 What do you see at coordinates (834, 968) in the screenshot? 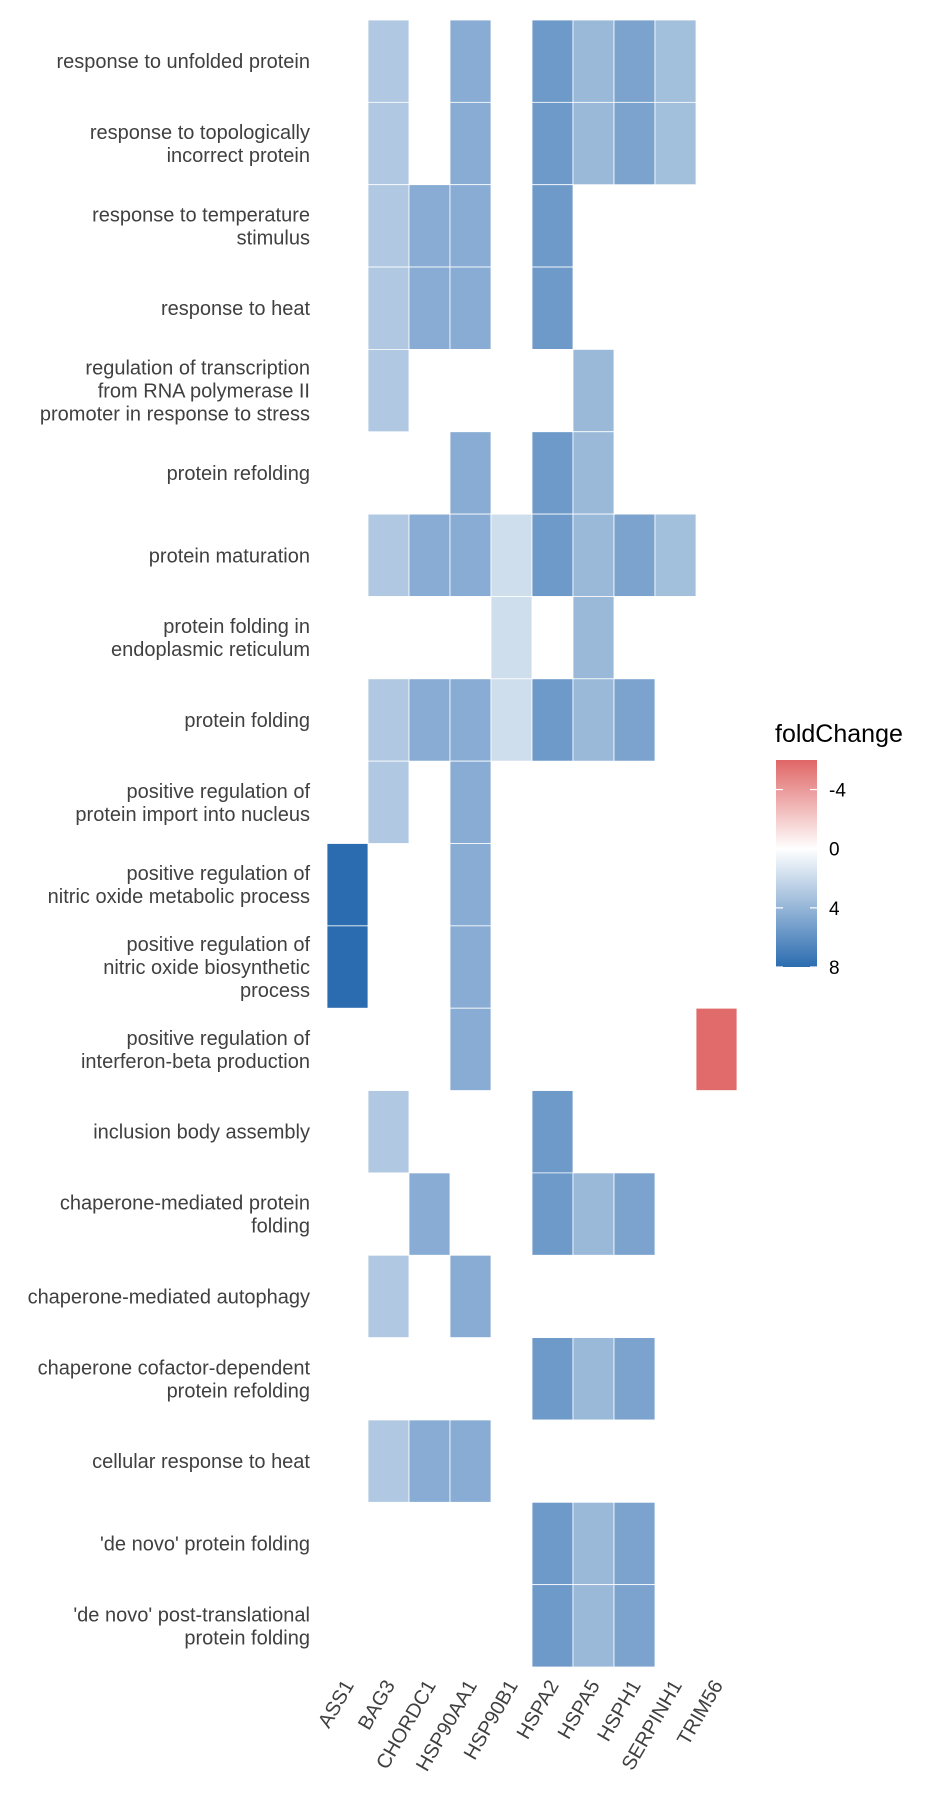
I see `legend-tick-label: 8` at bounding box center [834, 968].